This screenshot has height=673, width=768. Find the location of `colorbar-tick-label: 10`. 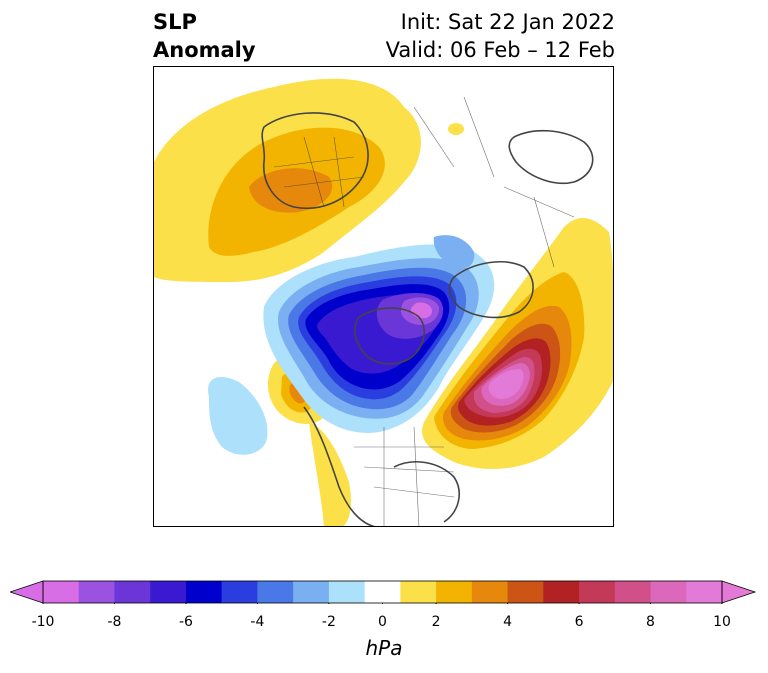

colorbar-tick-label: 10 is located at coordinates (722, 622).